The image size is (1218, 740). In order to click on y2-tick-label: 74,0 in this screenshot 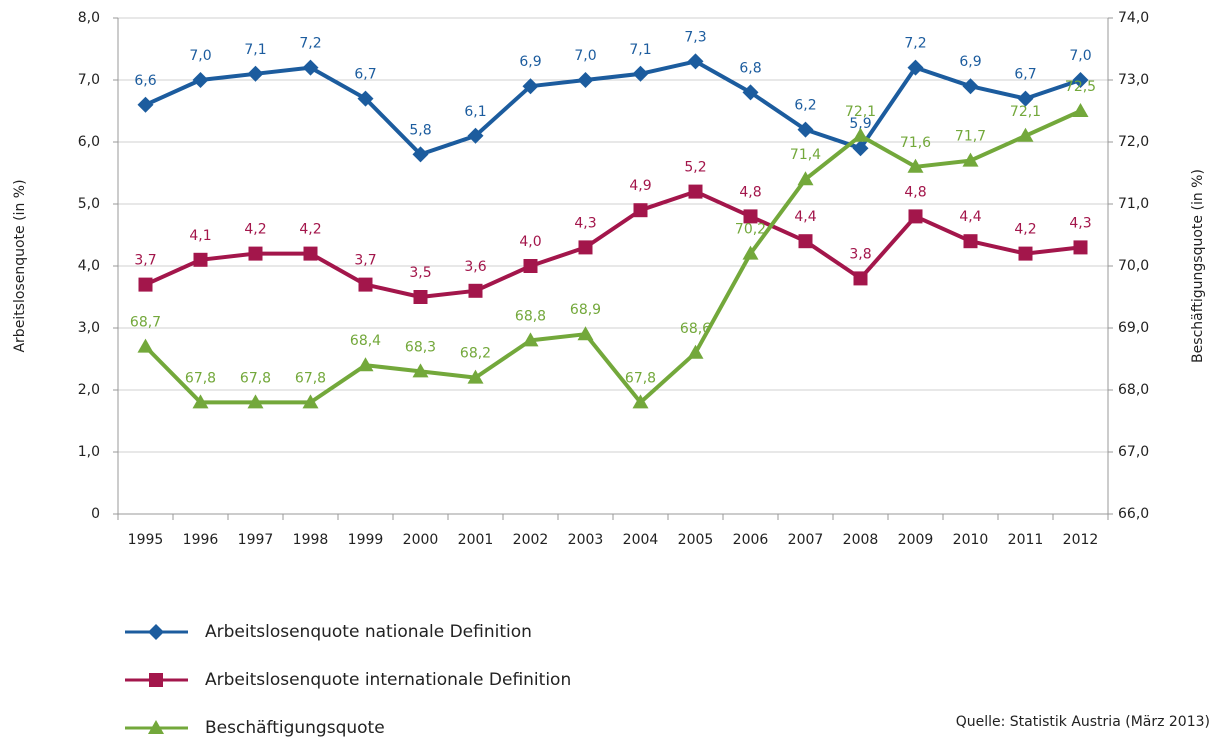, I will do `click(1133, 18)`.